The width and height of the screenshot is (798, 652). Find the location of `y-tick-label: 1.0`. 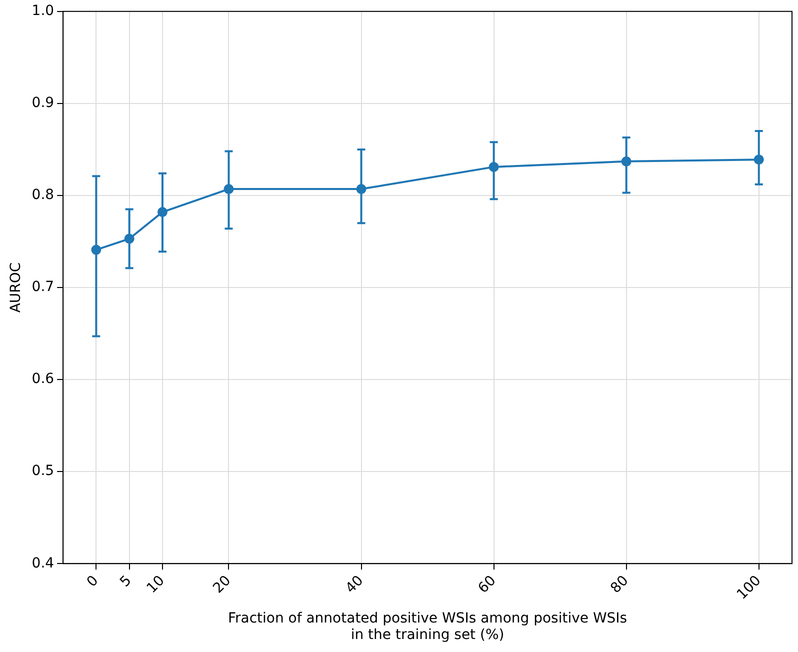

y-tick-label: 1.0 is located at coordinates (43, 11).